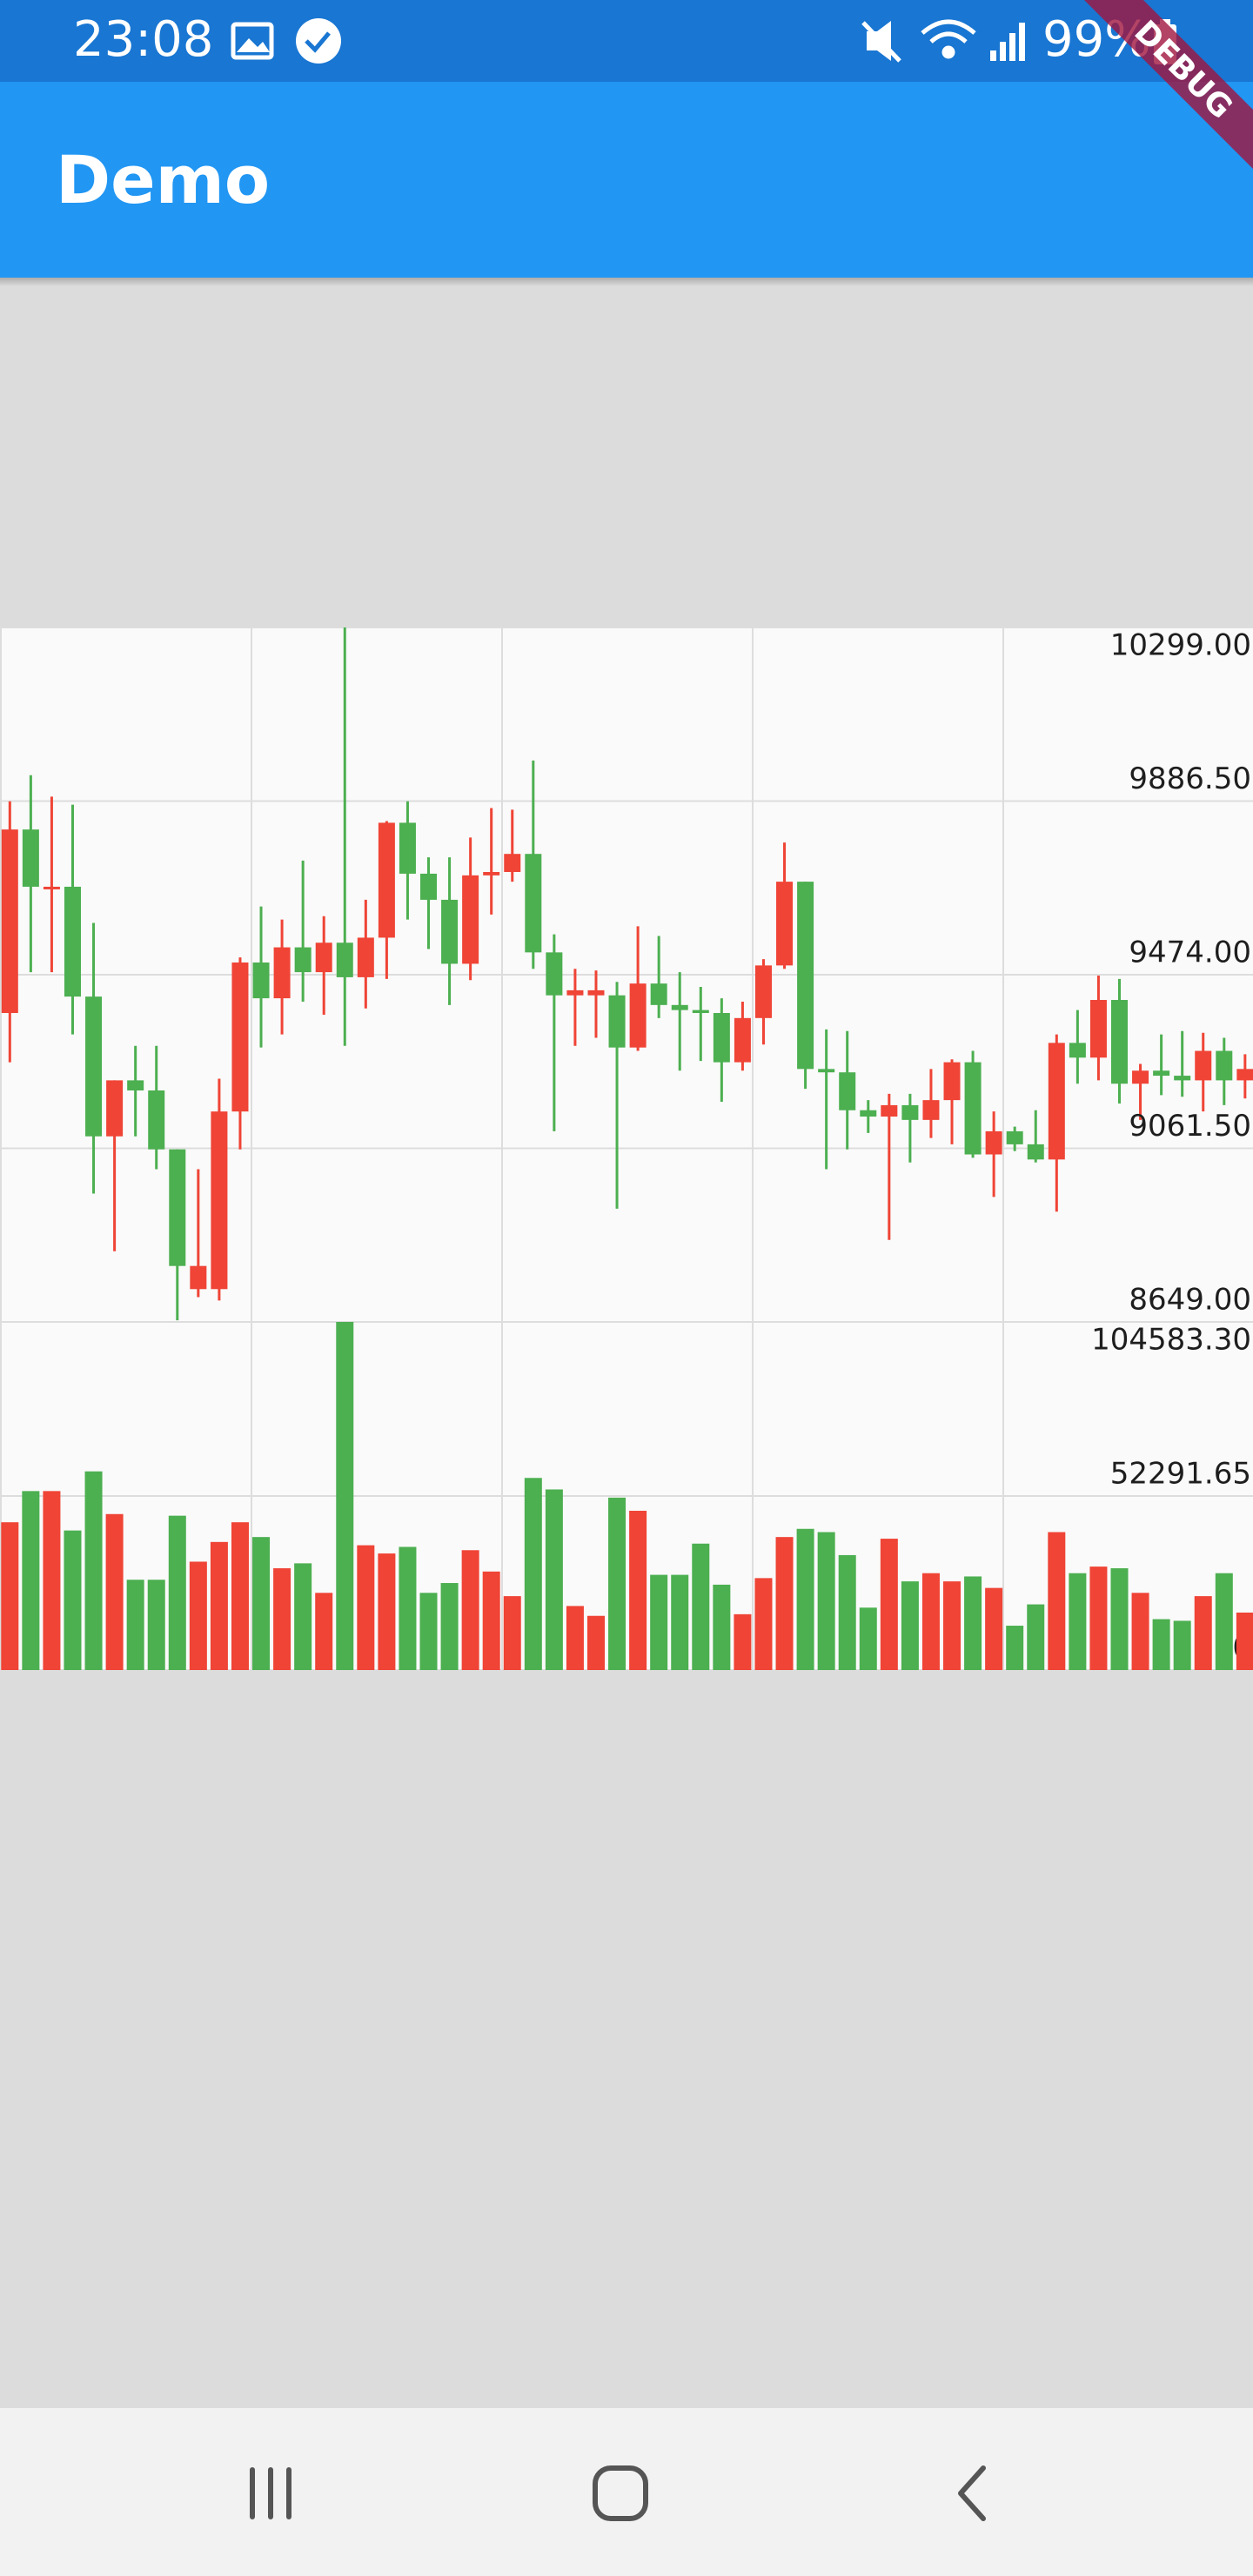  I want to click on app-bar-title: Demo, so click(163, 179).